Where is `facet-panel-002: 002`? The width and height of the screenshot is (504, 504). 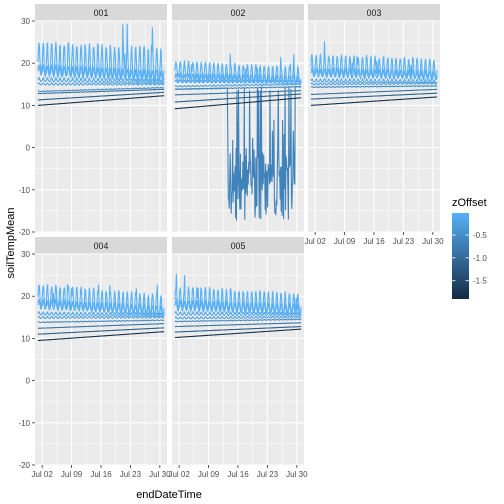 facet-panel-002: 002 is located at coordinates (238, 118).